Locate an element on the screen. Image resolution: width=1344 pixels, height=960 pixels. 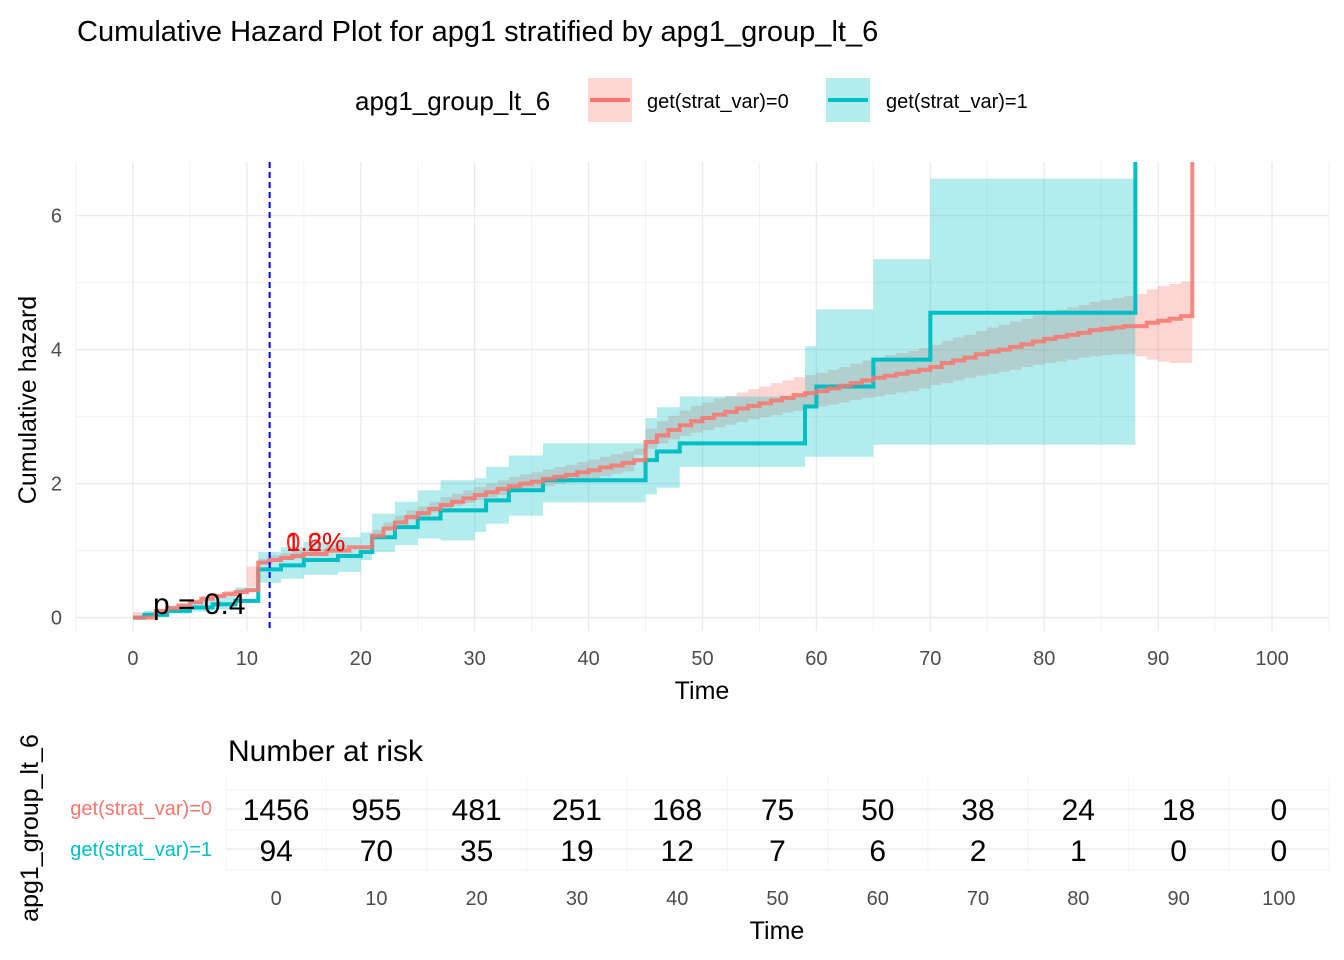
x-tick-label: 0 is located at coordinates (132, 659).